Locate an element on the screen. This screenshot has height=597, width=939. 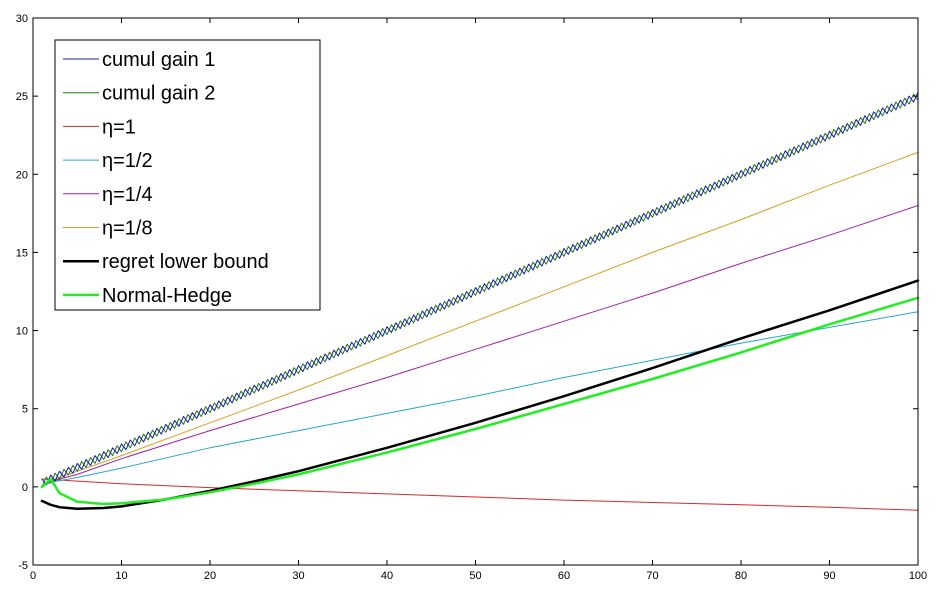
legend-label-3: η=1/2 is located at coordinates (127, 161).